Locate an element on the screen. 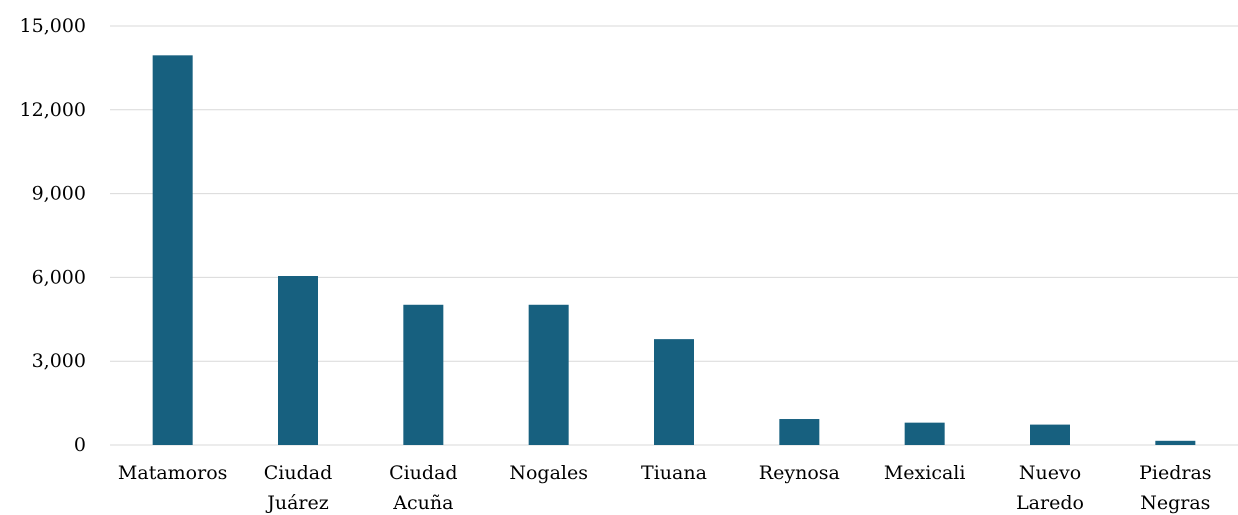 The width and height of the screenshot is (1238, 515). x-category-label: Acuña is located at coordinates (422, 503).